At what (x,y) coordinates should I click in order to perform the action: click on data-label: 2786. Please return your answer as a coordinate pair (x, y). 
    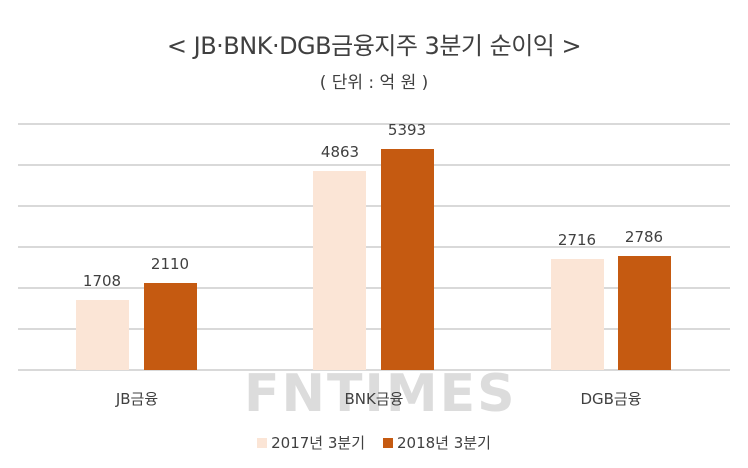
    Looking at the image, I should click on (644, 237).